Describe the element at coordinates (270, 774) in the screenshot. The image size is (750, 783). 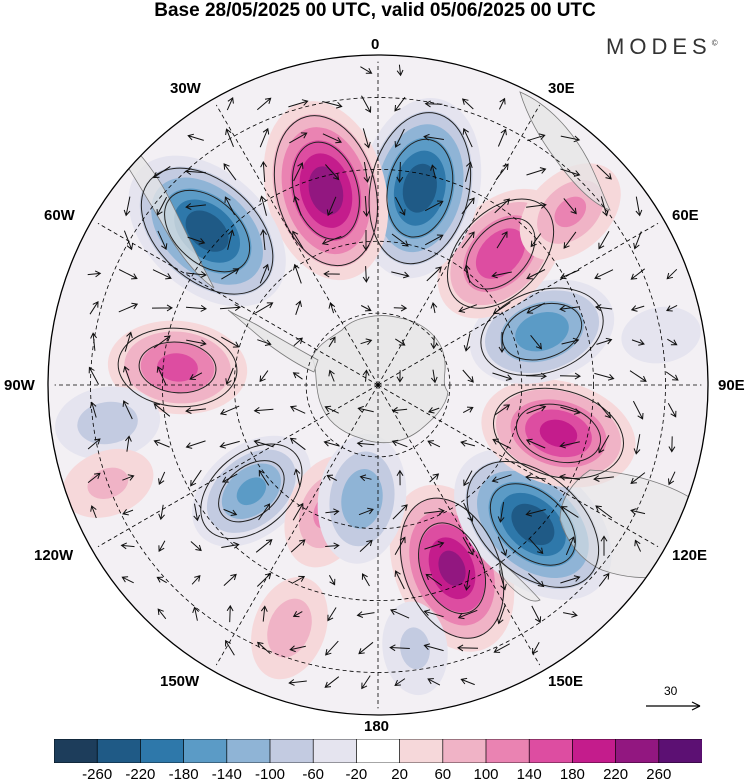
I see `colorbar-tick-label: -100` at that location.